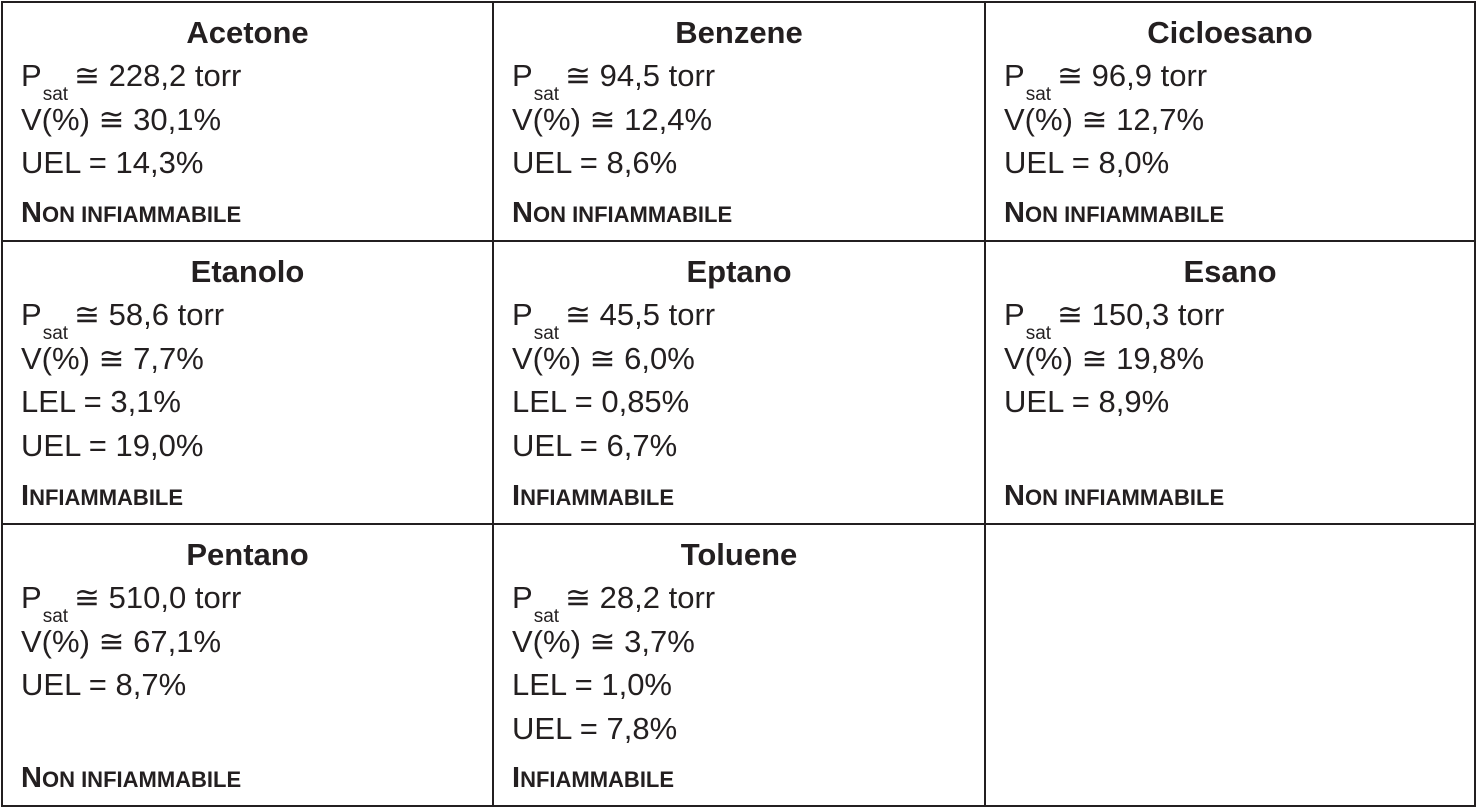 Image resolution: width=1477 pixels, height=808 pixels. What do you see at coordinates (748, 318) in the screenshot?
I see `psat-line: Psat≅ 45,5 torr` at bounding box center [748, 318].